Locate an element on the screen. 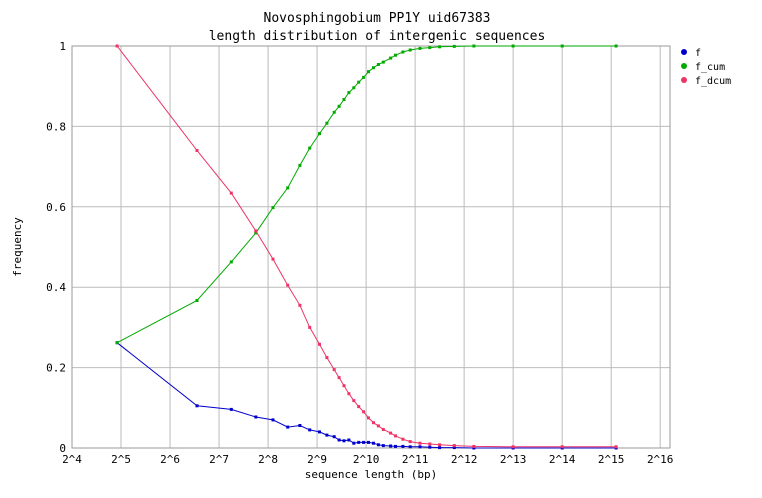 This screenshot has height=498, width=762. x-tick-label: 2^6 is located at coordinates (170, 459).